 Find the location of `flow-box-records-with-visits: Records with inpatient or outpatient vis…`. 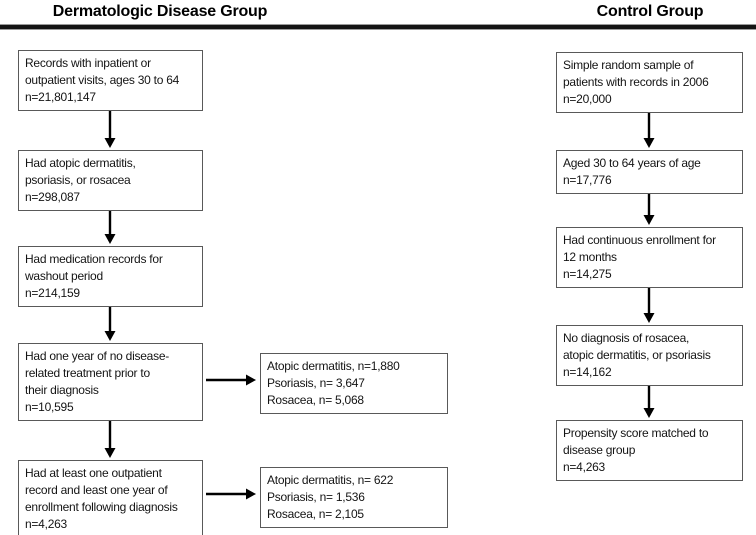

flow-box-records-with-visits: Records with inpatient or outpatient vis… is located at coordinates (110, 80).